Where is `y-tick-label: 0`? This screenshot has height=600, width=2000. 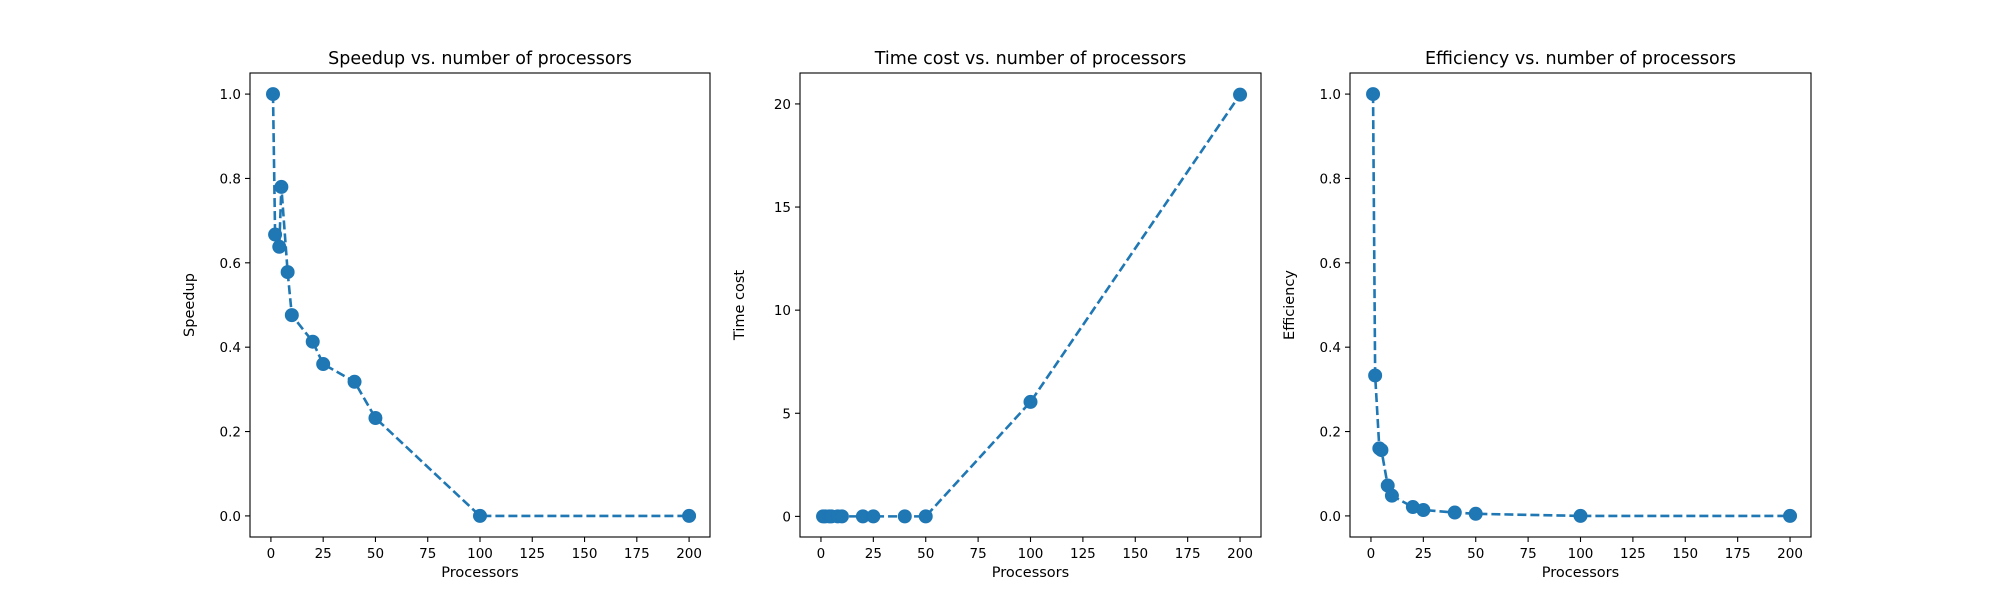
y-tick-label: 0 is located at coordinates (786, 517).